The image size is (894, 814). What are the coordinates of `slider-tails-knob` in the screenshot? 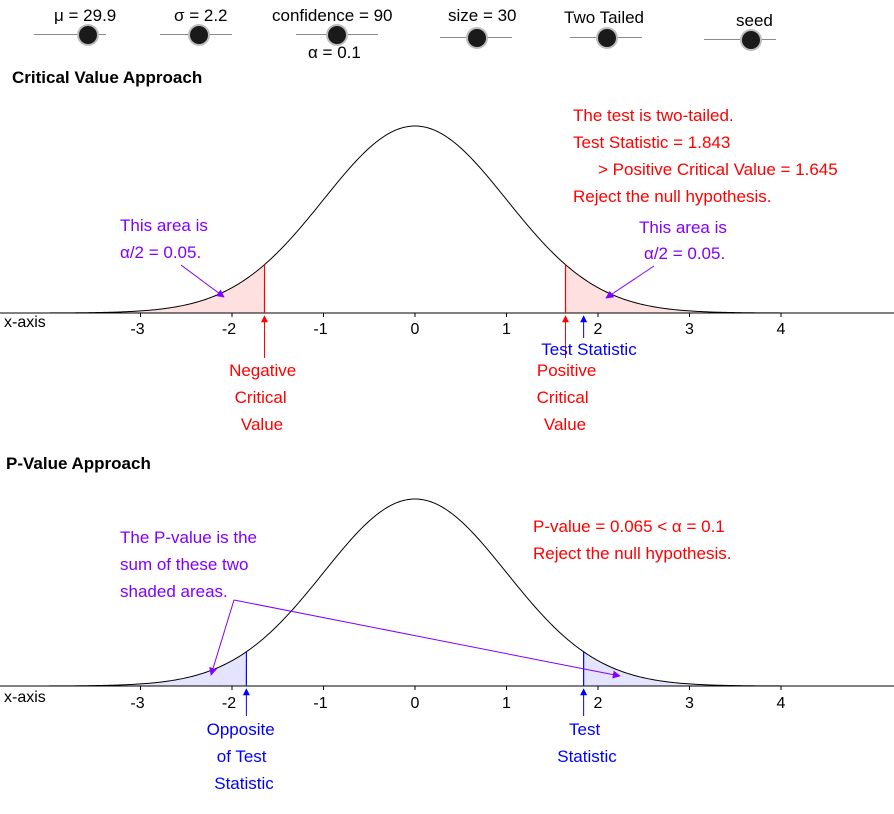 It's located at (607, 38).